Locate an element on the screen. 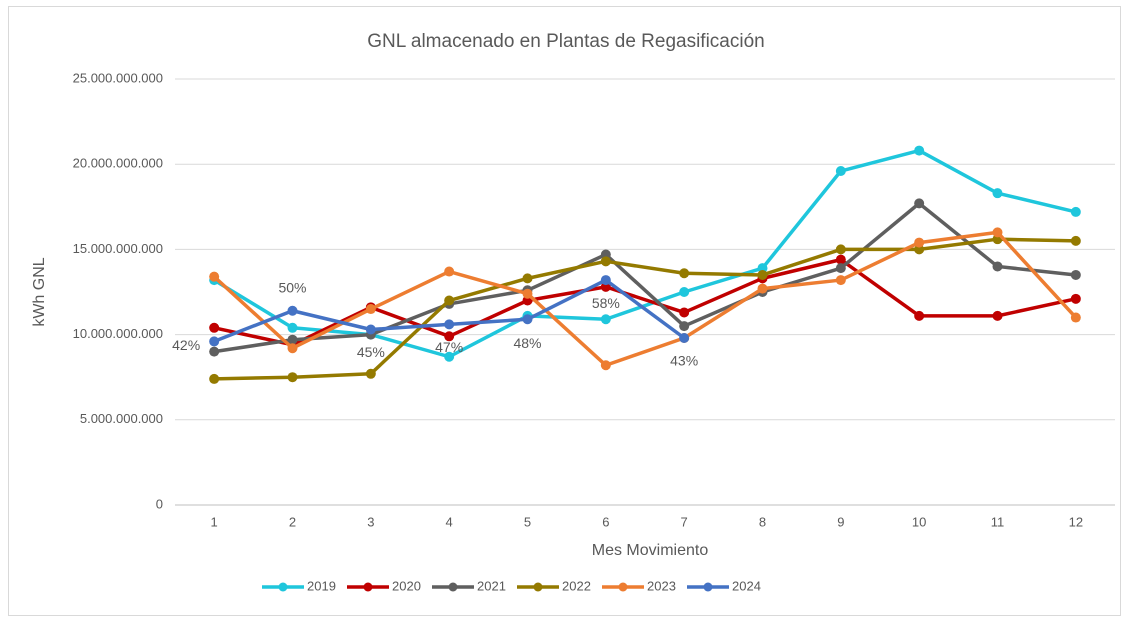 The width and height of the screenshot is (1130, 622). point-label: 47% is located at coordinates (449, 347).